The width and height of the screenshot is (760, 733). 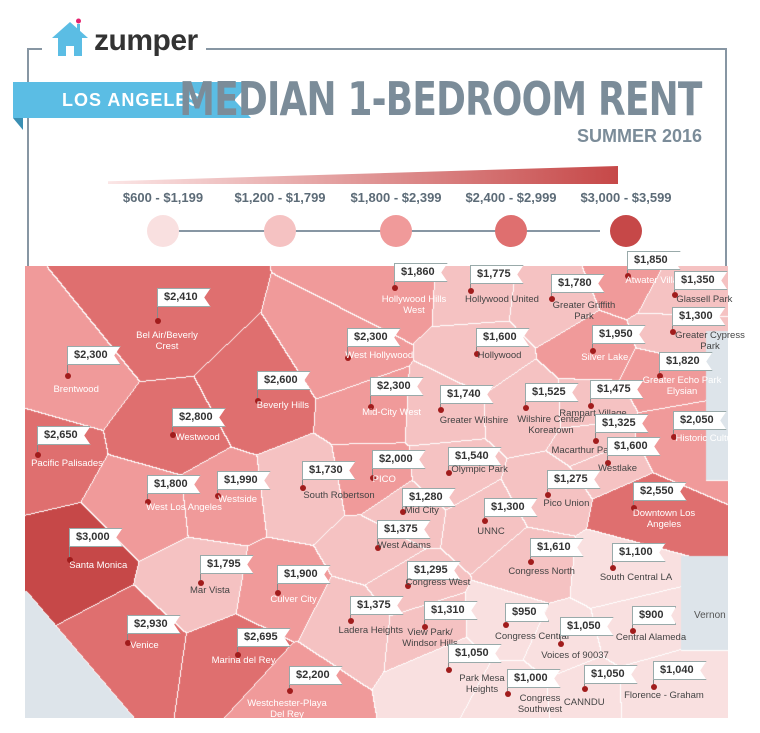 I want to click on neighborhood-name: Macarthur Park, so click(x=584, y=450).